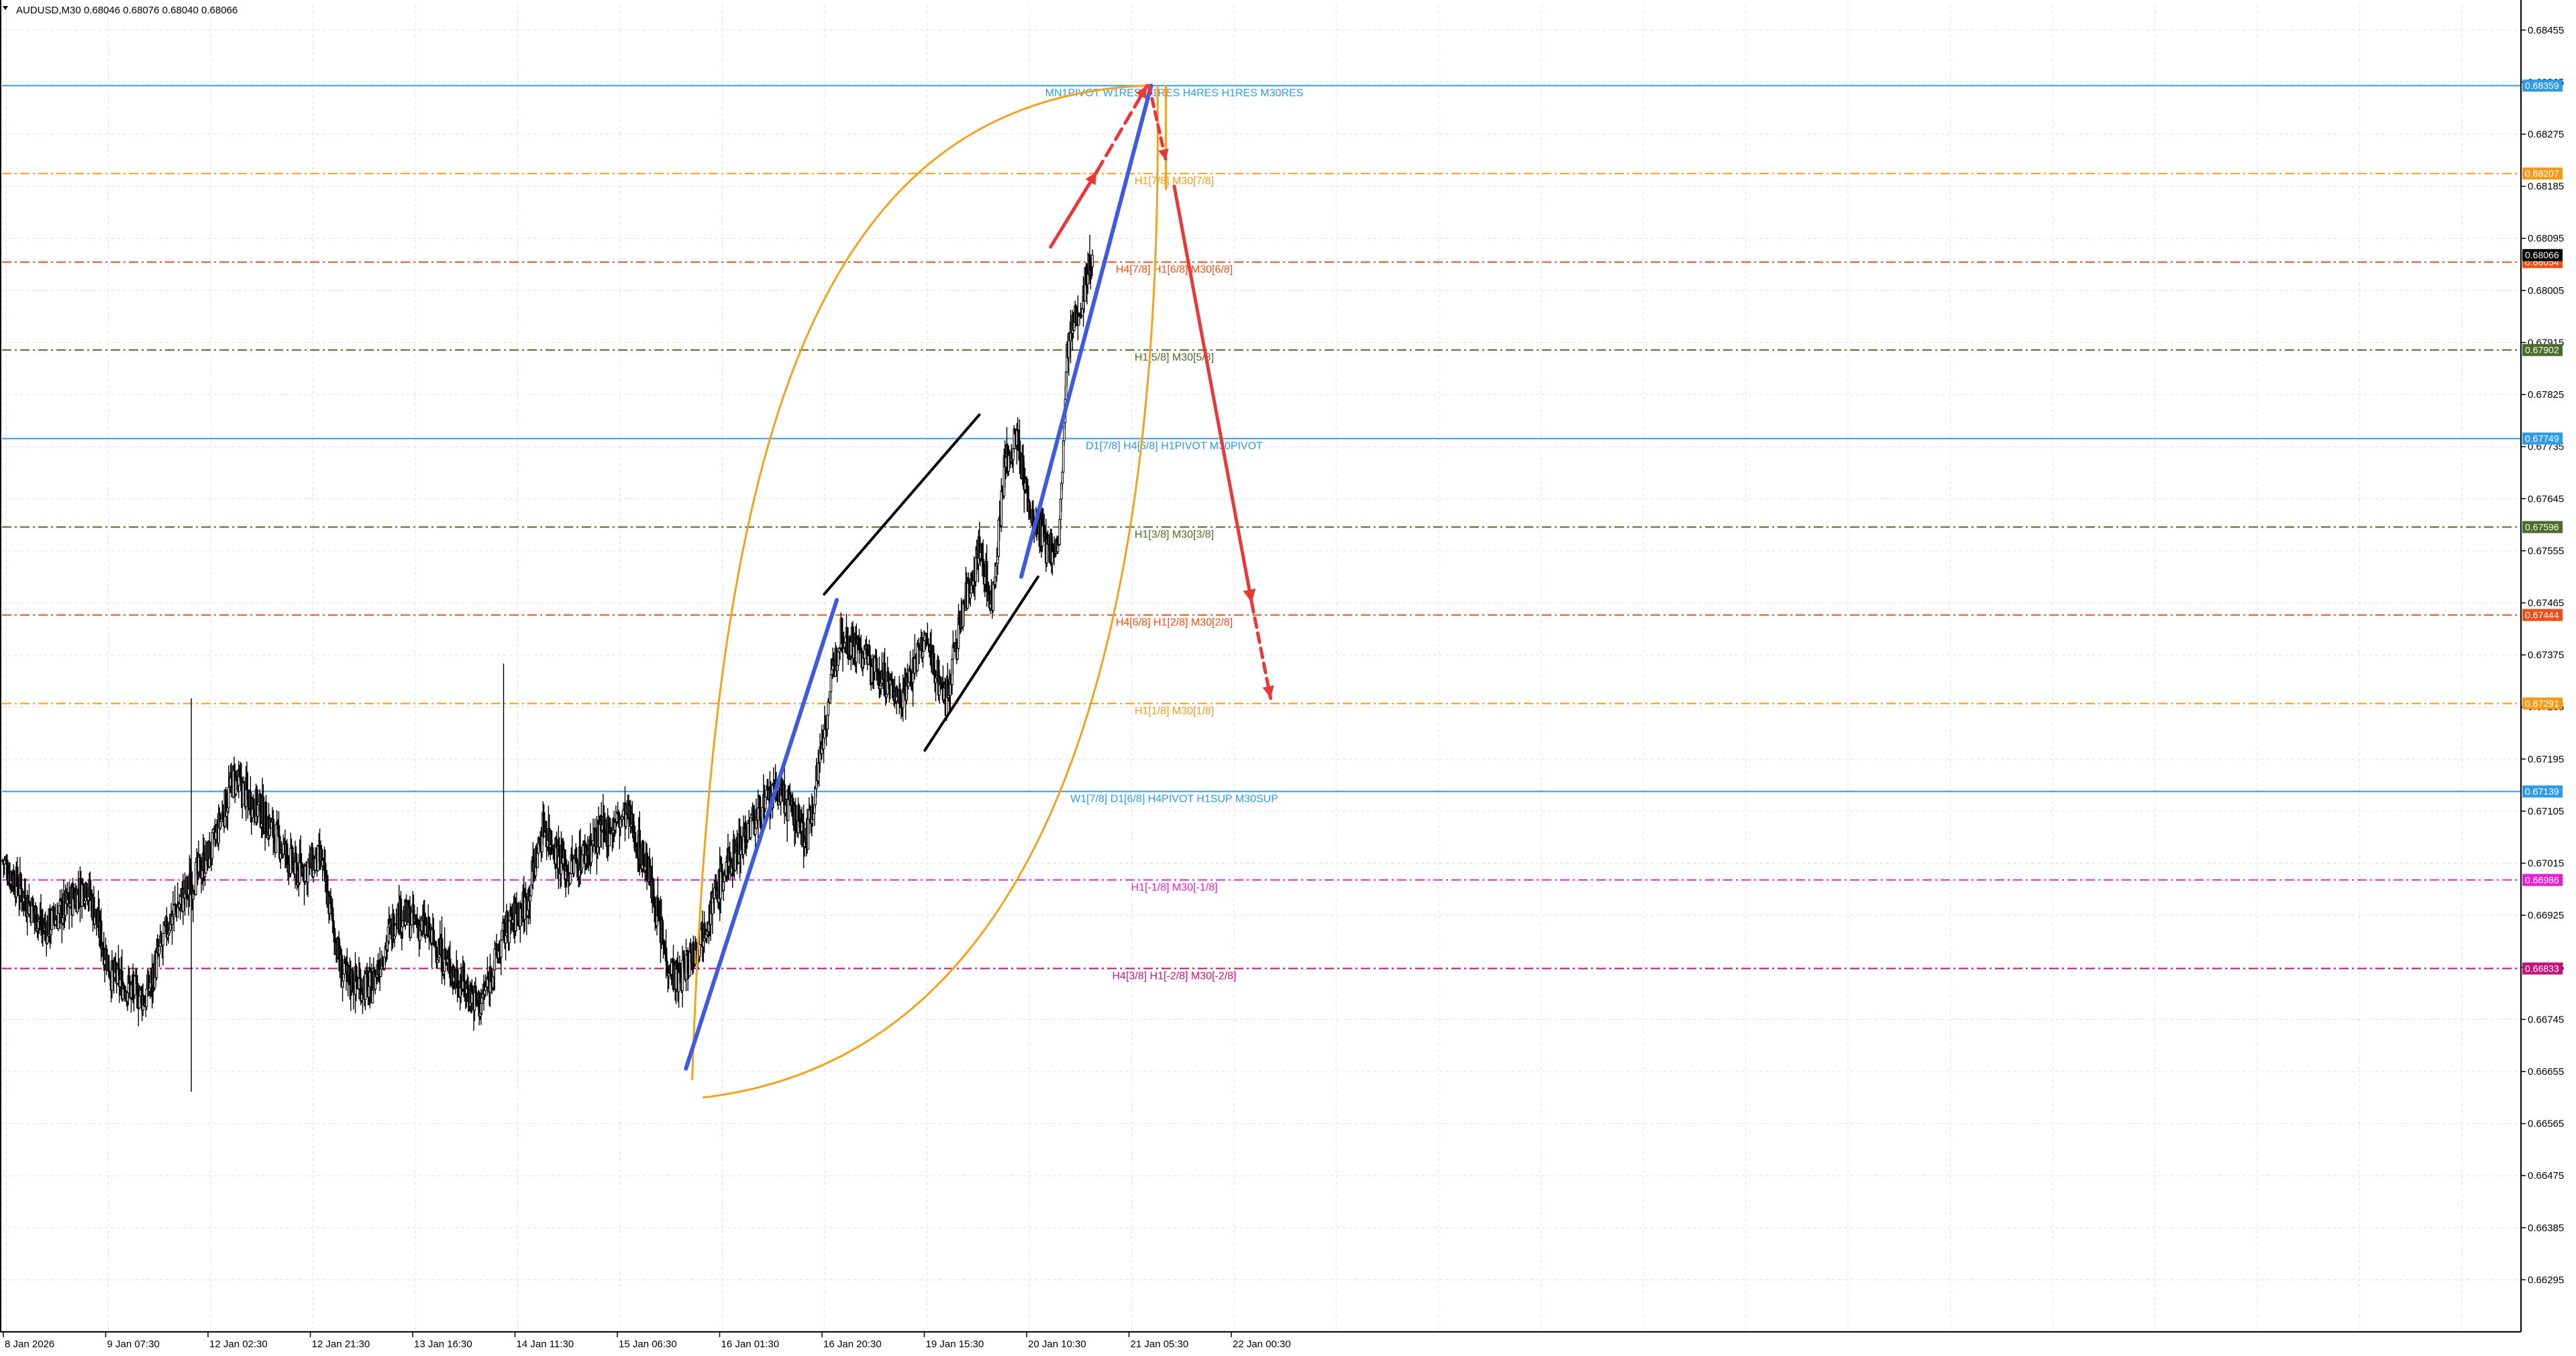 The height and width of the screenshot is (1356, 2576). Describe the element at coordinates (133, 1344) in the screenshot. I see `x-tick-label: 9 Jan 07:30` at that location.